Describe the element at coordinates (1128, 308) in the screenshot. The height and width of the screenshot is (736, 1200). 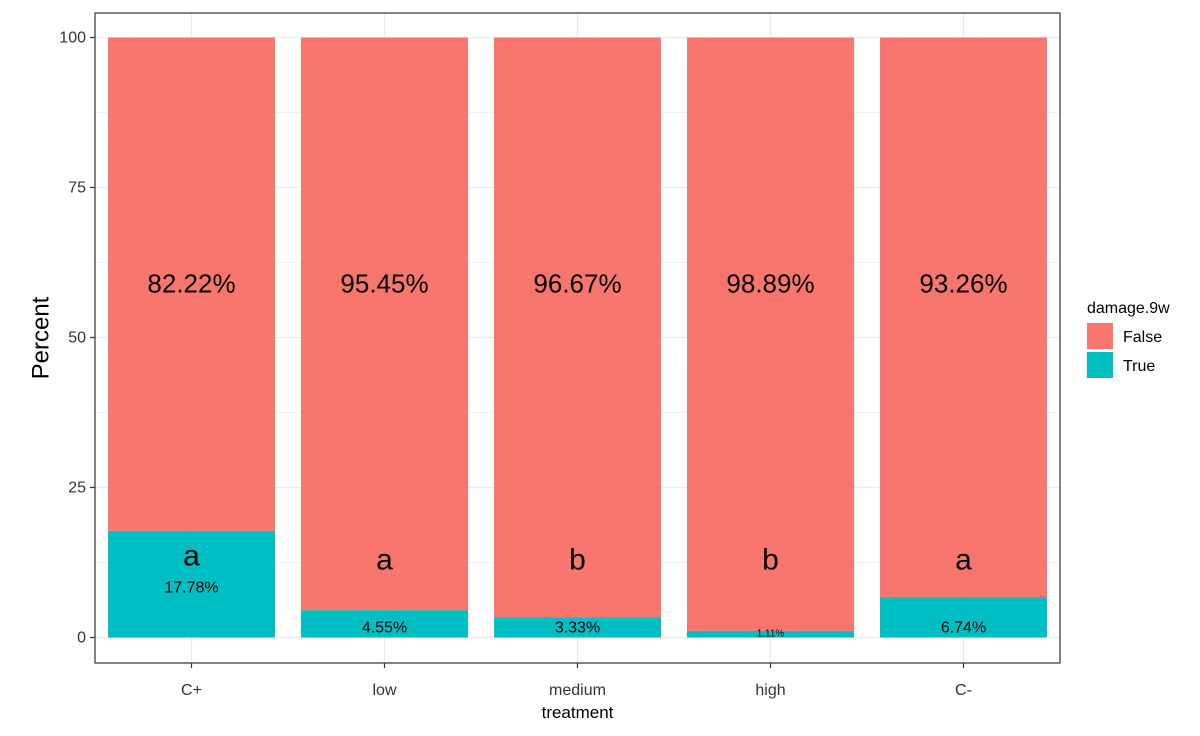
I see `legend-title: damage.9w` at that location.